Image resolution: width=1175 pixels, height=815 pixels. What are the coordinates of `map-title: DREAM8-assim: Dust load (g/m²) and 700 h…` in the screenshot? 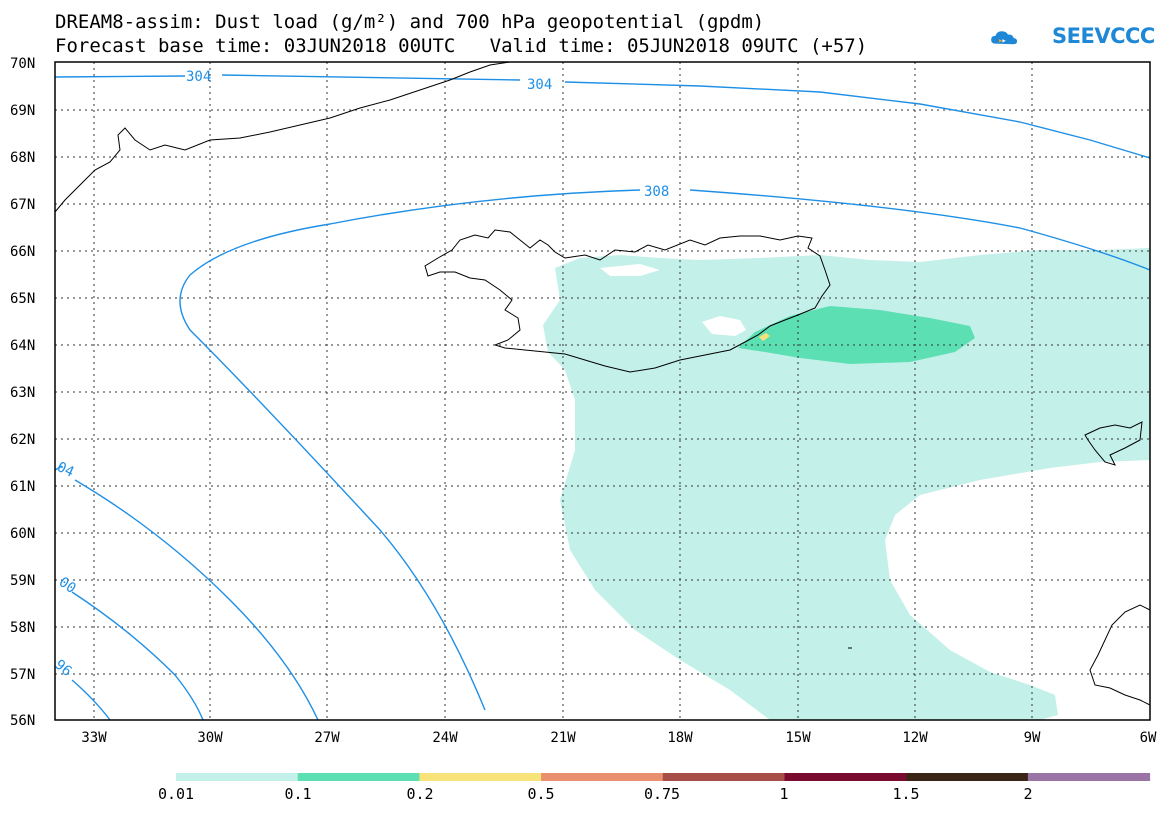 It's located at (410, 22).